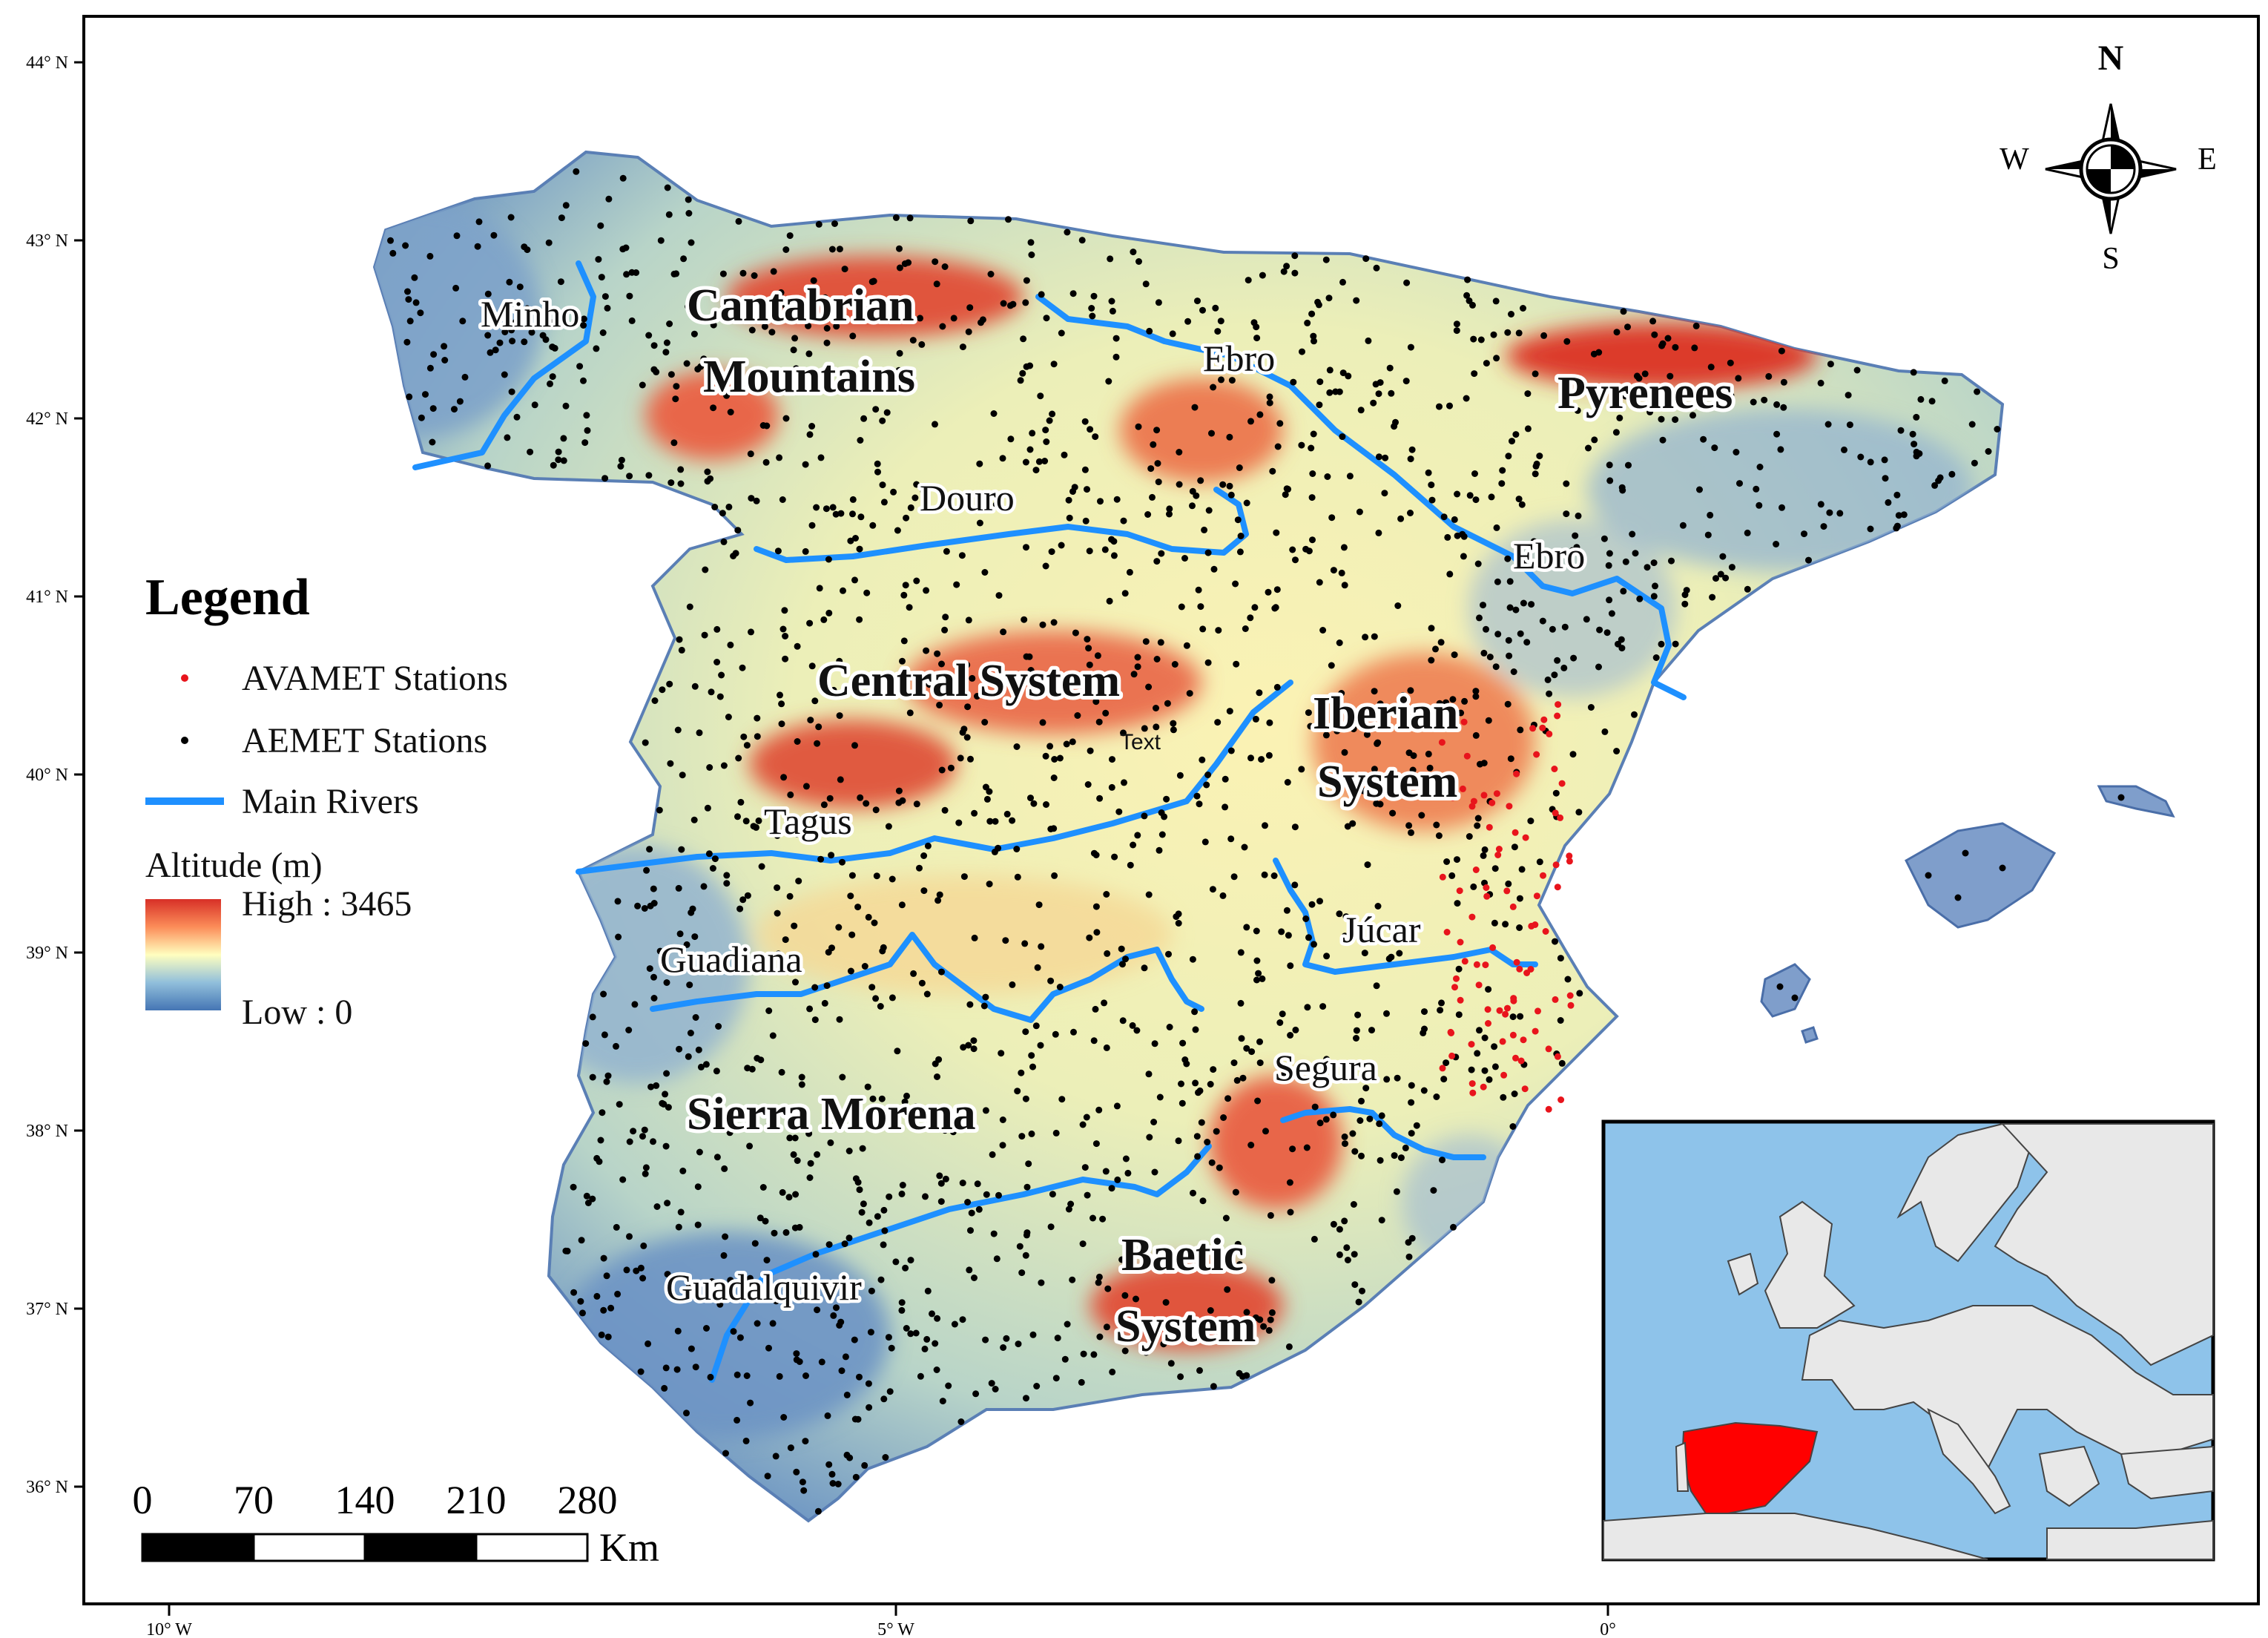 This screenshot has width=2268, height=1638. Describe the element at coordinates (2111, 169) in the screenshot. I see `north-arrow-icon` at that location.